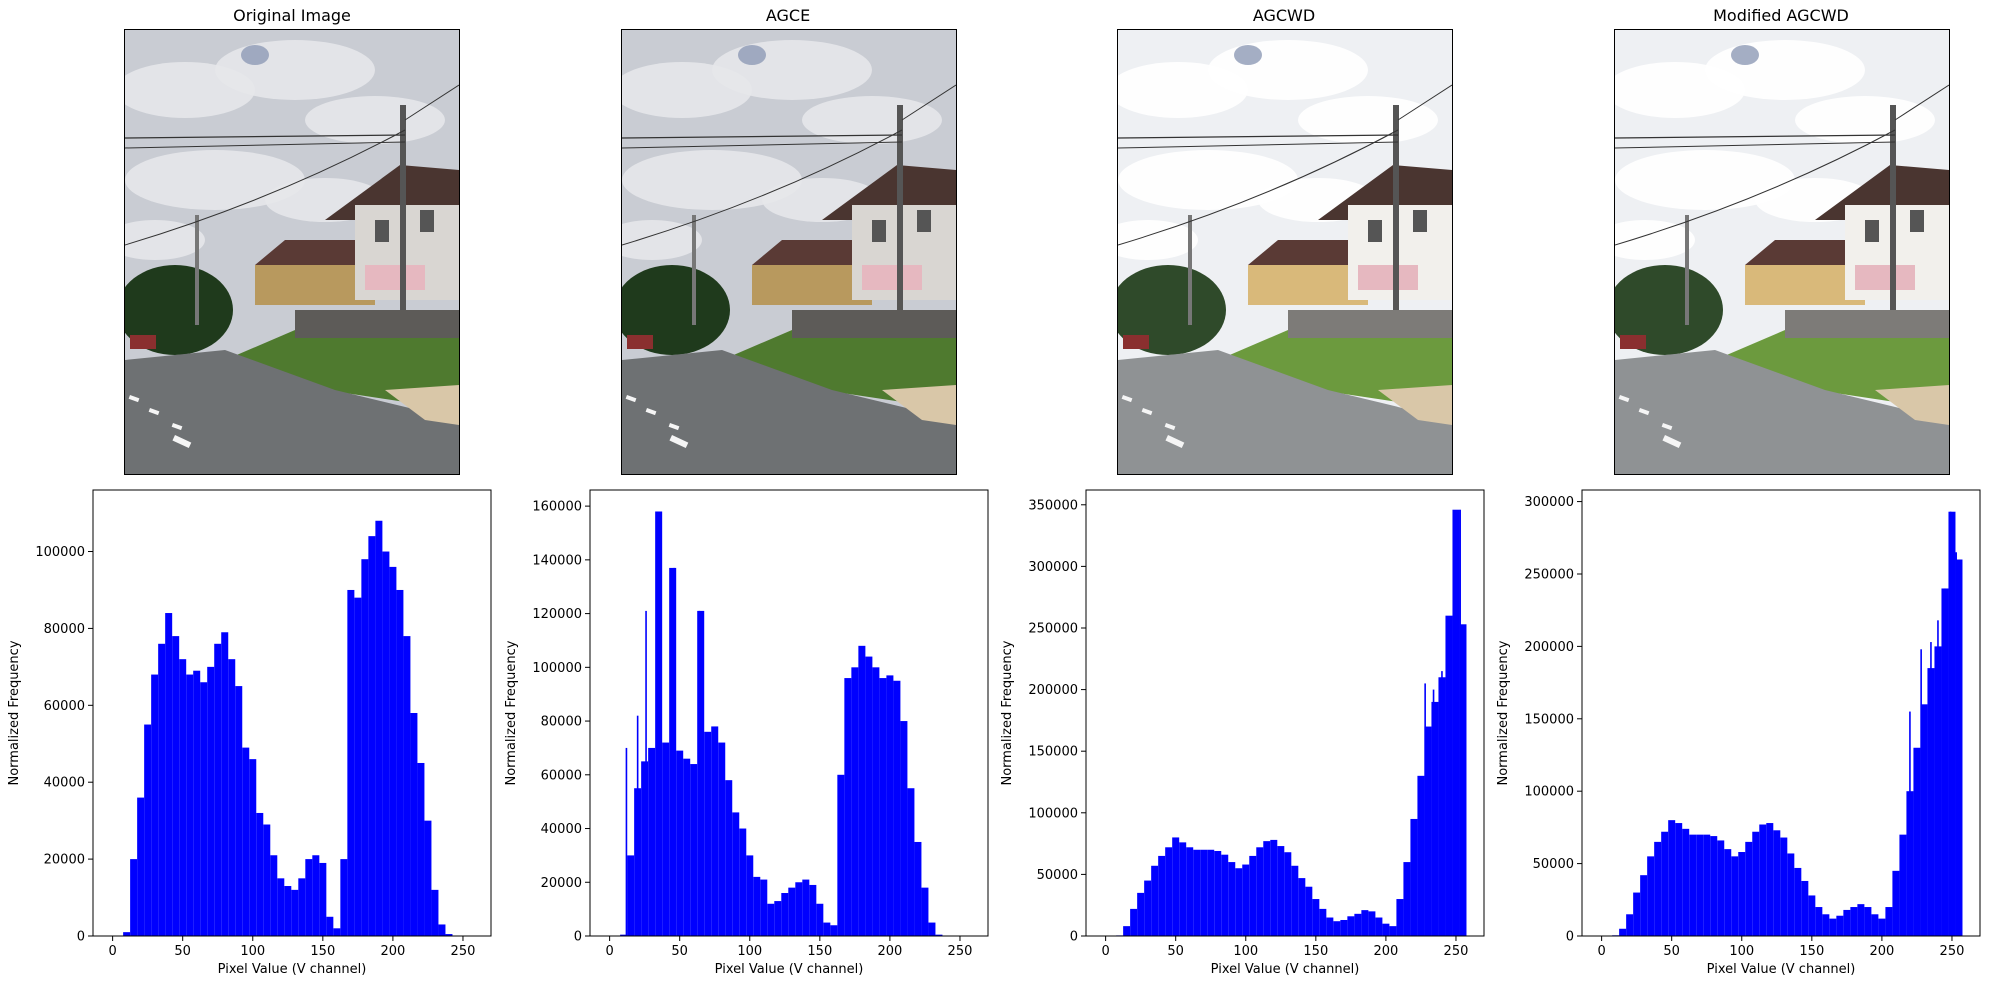 The image size is (1990, 989). I want to click on y-tick-label: 250000, so click(1053, 628).